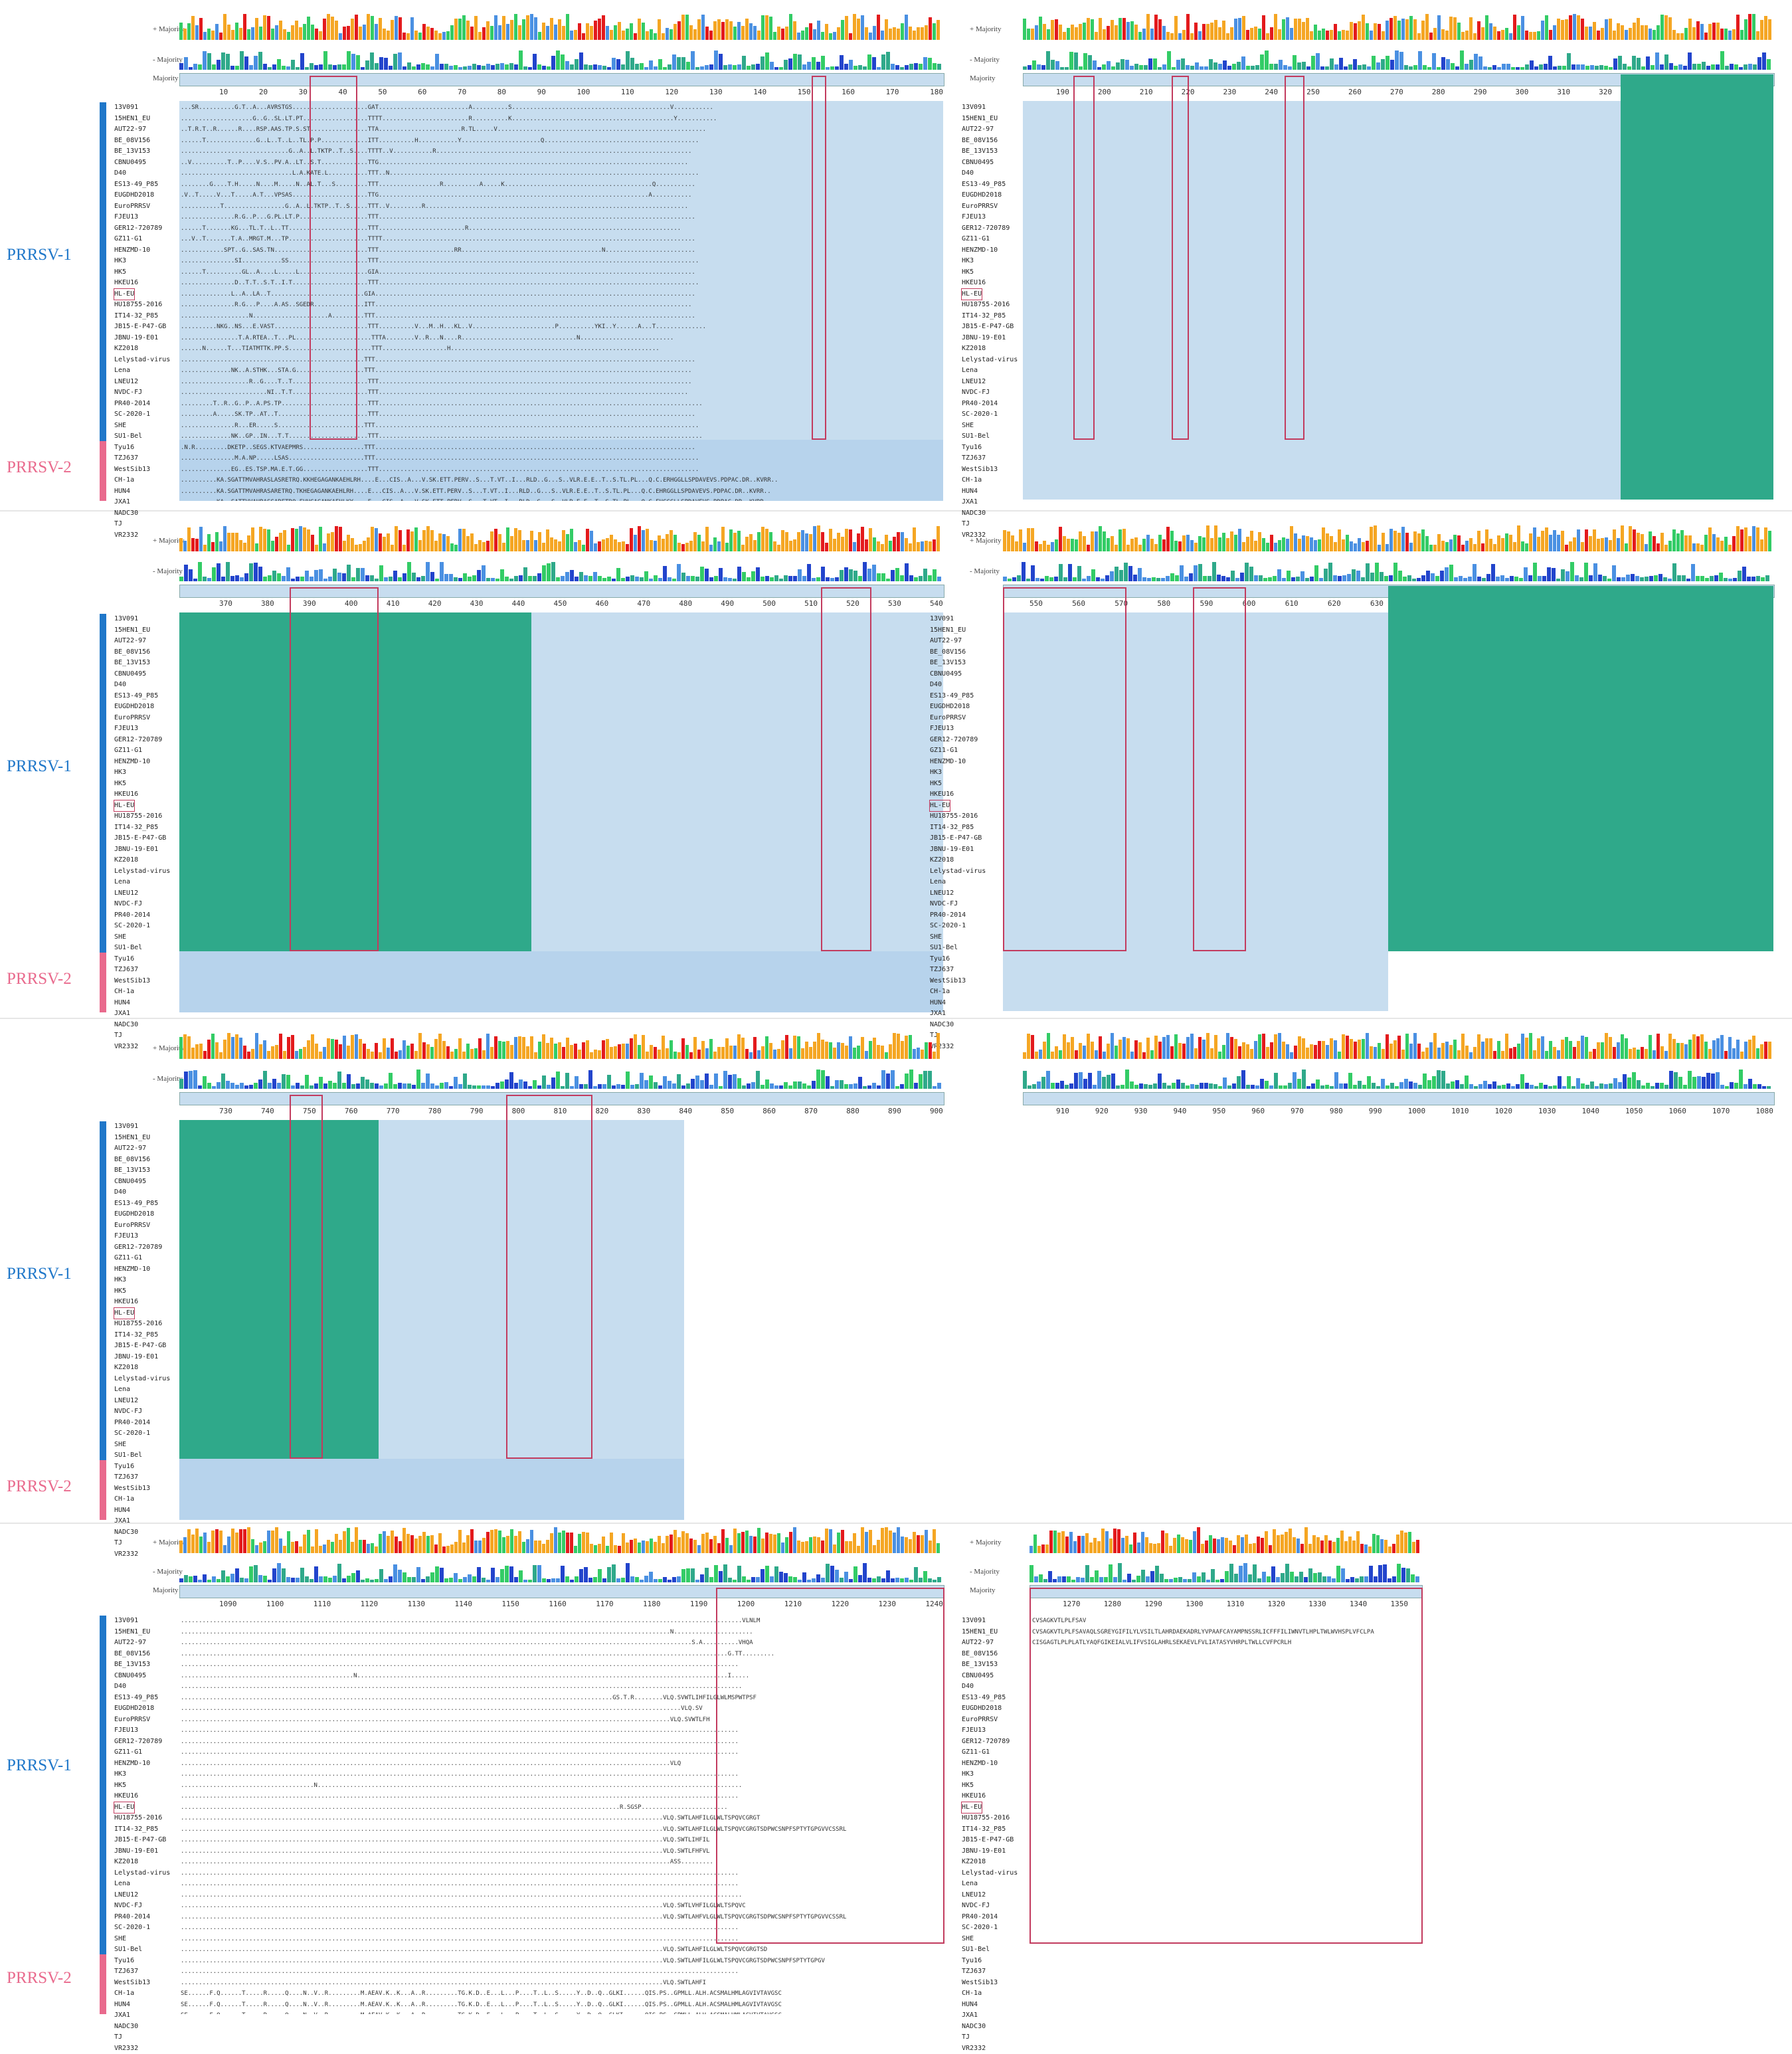 The width and height of the screenshot is (1792, 2054). What do you see at coordinates (142, 630) in the screenshot?
I see `strain-name: 15HEN1_EU` at bounding box center [142, 630].